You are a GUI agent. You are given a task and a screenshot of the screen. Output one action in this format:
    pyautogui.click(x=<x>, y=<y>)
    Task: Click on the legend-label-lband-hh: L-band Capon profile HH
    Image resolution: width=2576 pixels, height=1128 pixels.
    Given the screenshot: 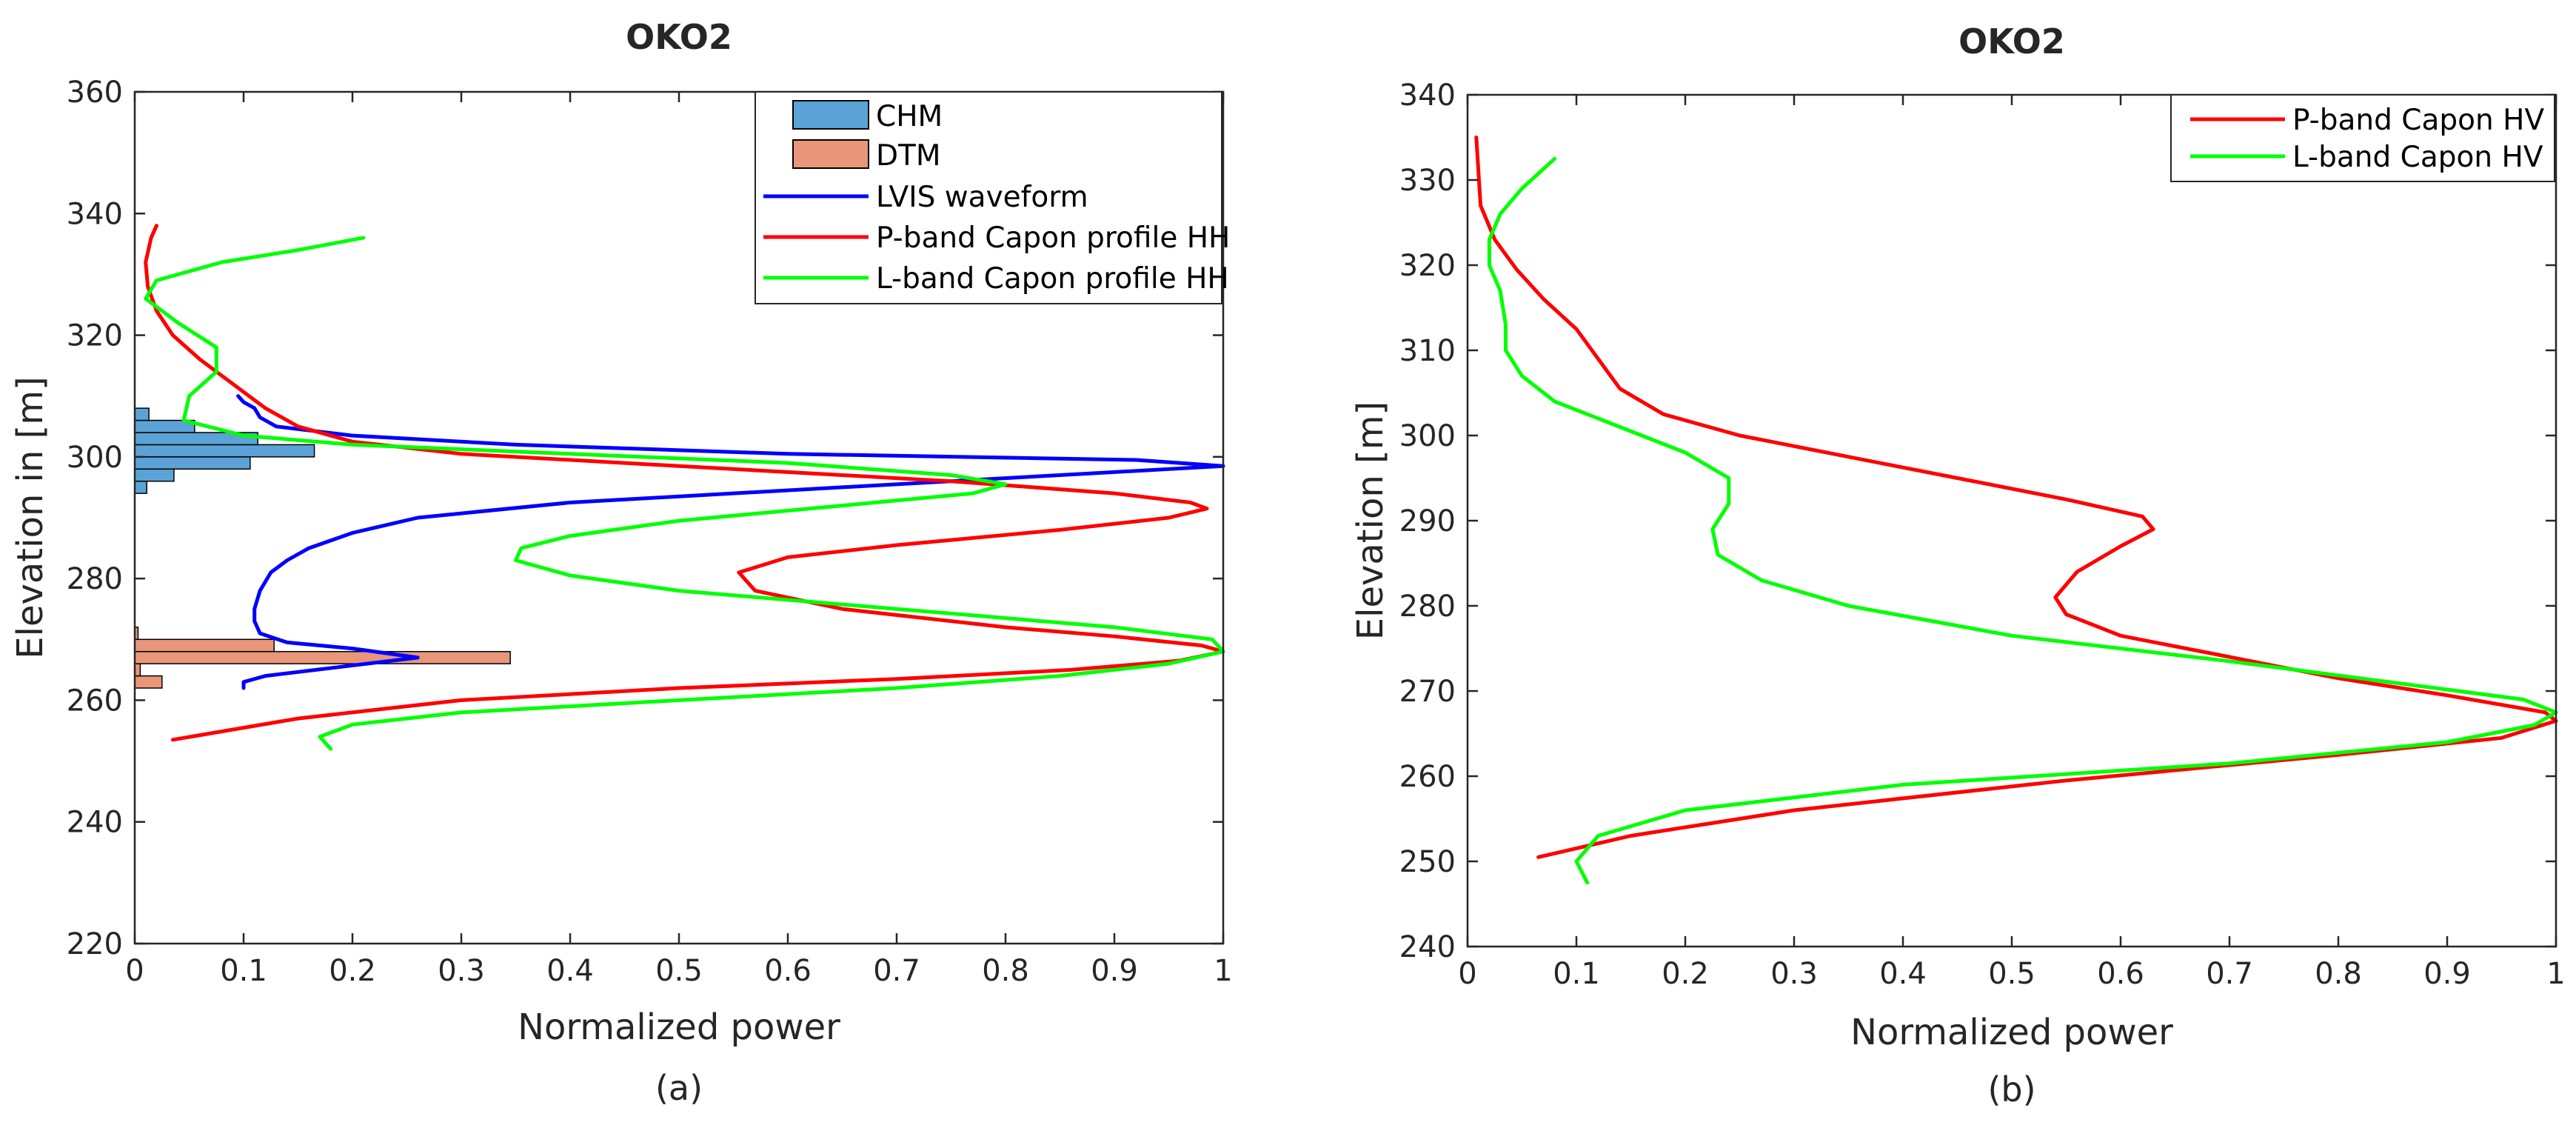 What is the action you would take?
    pyautogui.click(x=1052, y=279)
    